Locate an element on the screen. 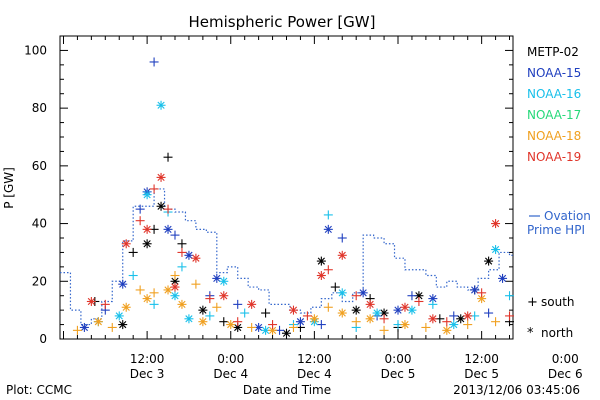 The image size is (600, 400). y-tick-label: 80 is located at coordinates (39, 108).